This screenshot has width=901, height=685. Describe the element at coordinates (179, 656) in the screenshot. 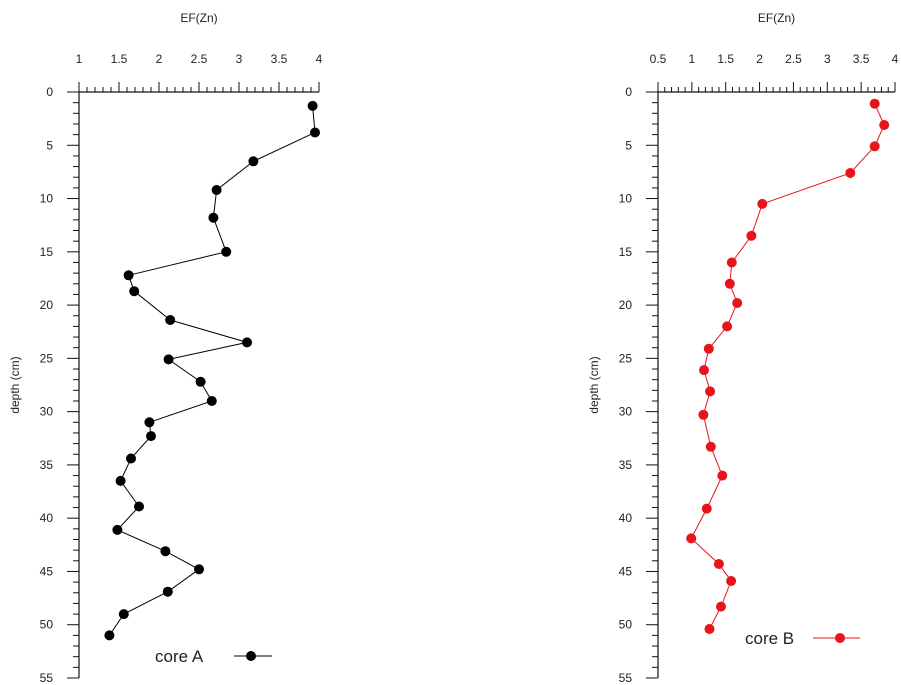

I see `legend-label: core A` at that location.